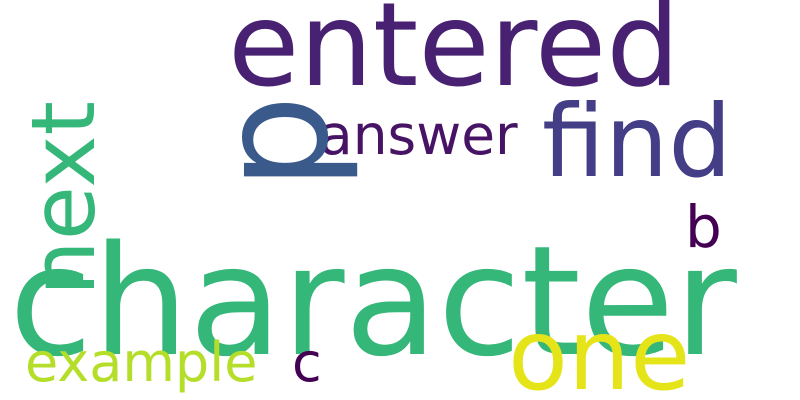 The image size is (800, 400). What do you see at coordinates (275, 142) in the screenshot?
I see `word-p: p` at bounding box center [275, 142].